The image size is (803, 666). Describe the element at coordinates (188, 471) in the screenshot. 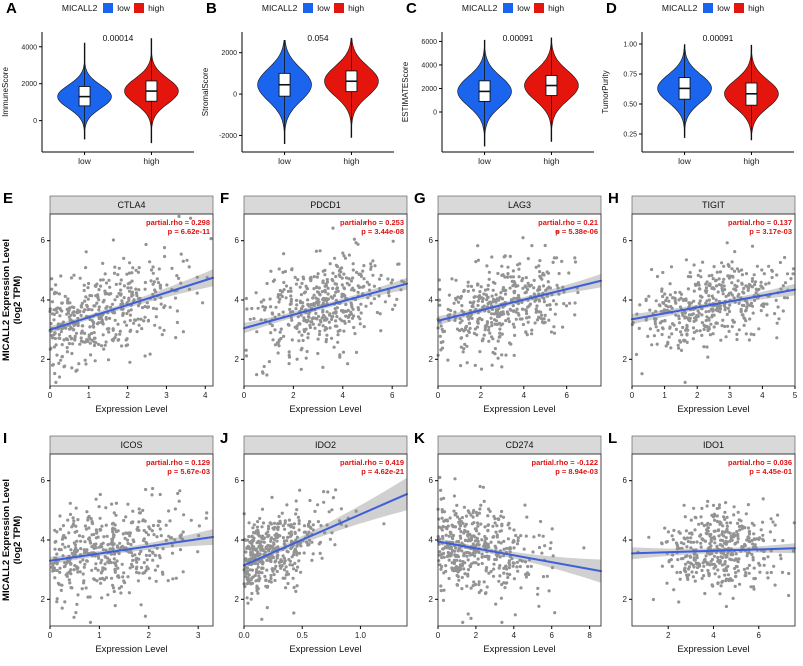

I see `annotation-pvalue: p = 5.67e-03` at that location.